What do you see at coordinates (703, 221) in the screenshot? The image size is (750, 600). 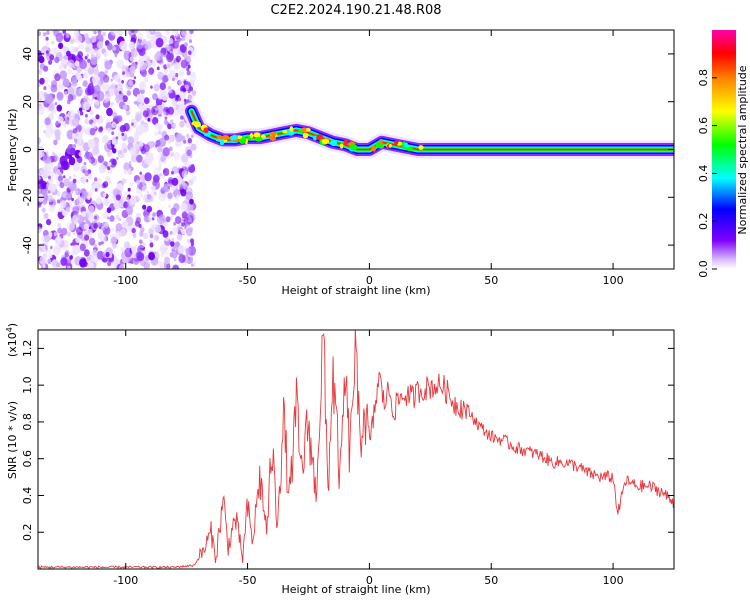 I see `colorbar-tick-label: 0.2` at bounding box center [703, 221].